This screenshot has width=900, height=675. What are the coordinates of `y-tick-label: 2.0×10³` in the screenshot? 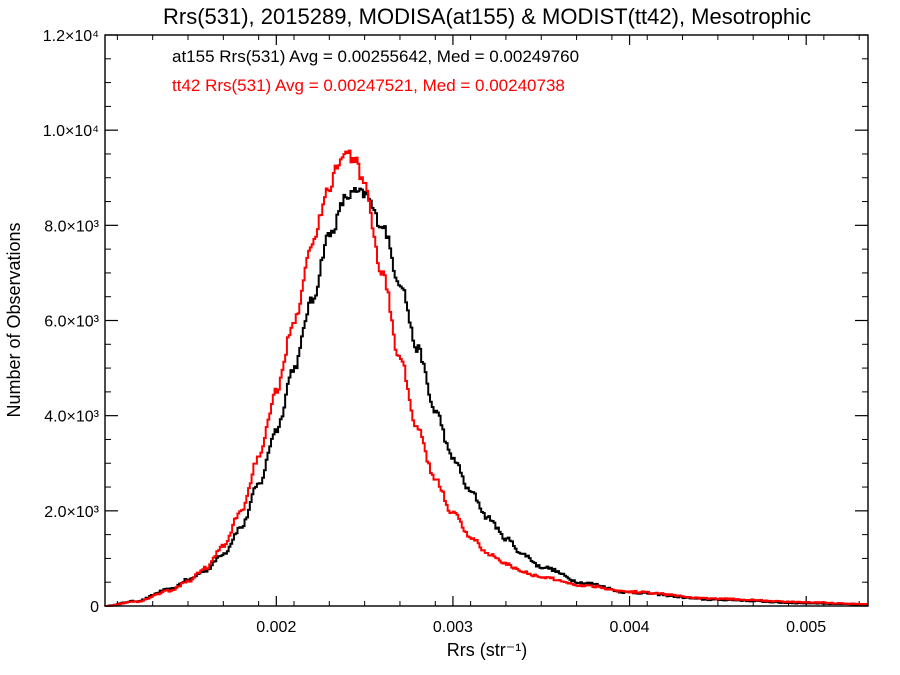 It's located at (71, 512).